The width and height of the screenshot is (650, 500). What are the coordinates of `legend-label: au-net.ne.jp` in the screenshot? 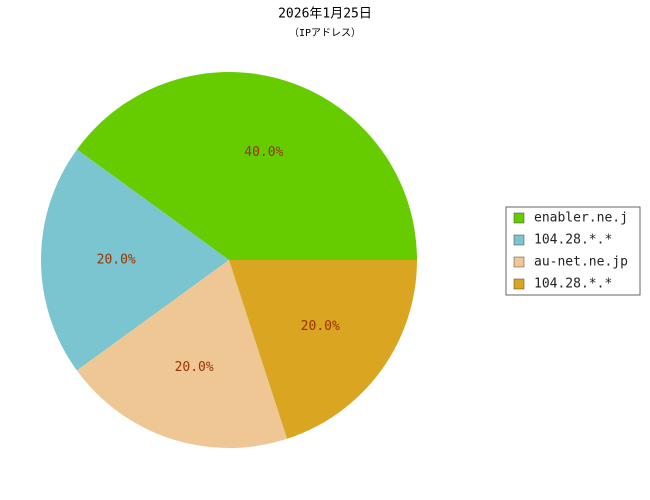 It's located at (581, 262).